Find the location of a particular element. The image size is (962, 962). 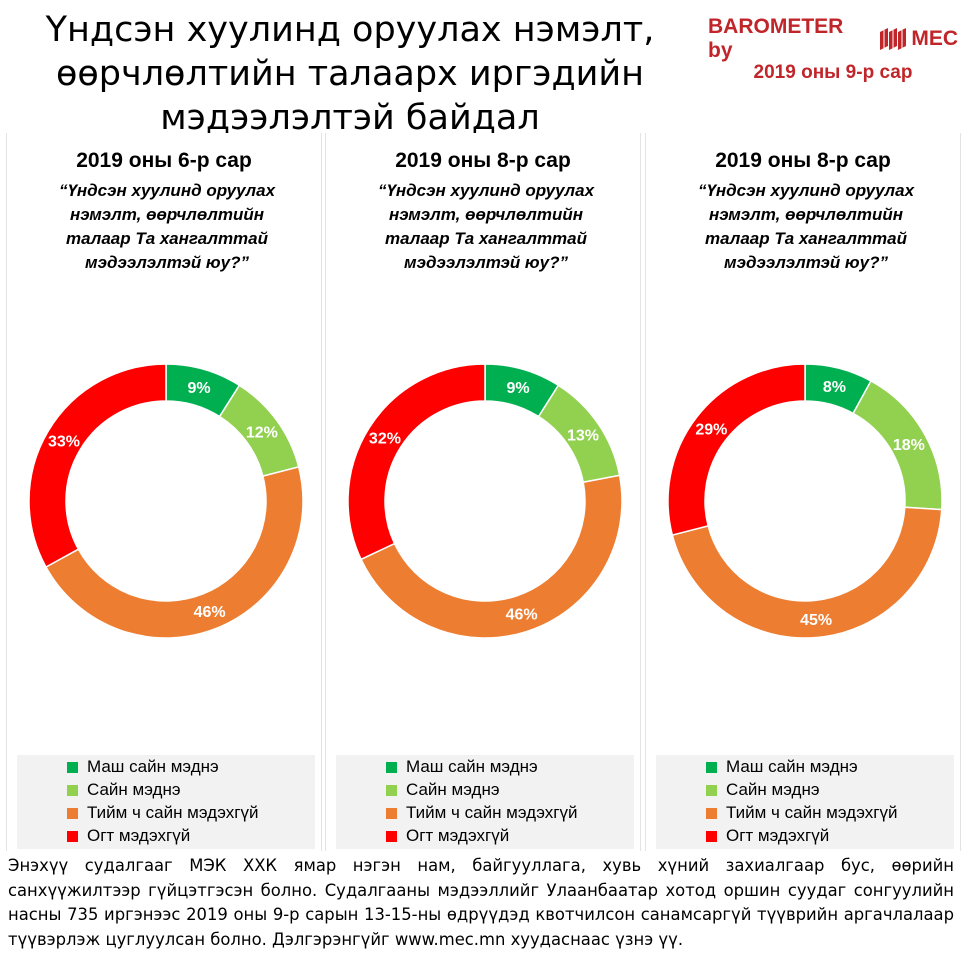

data-label: 8% is located at coordinates (834, 387).